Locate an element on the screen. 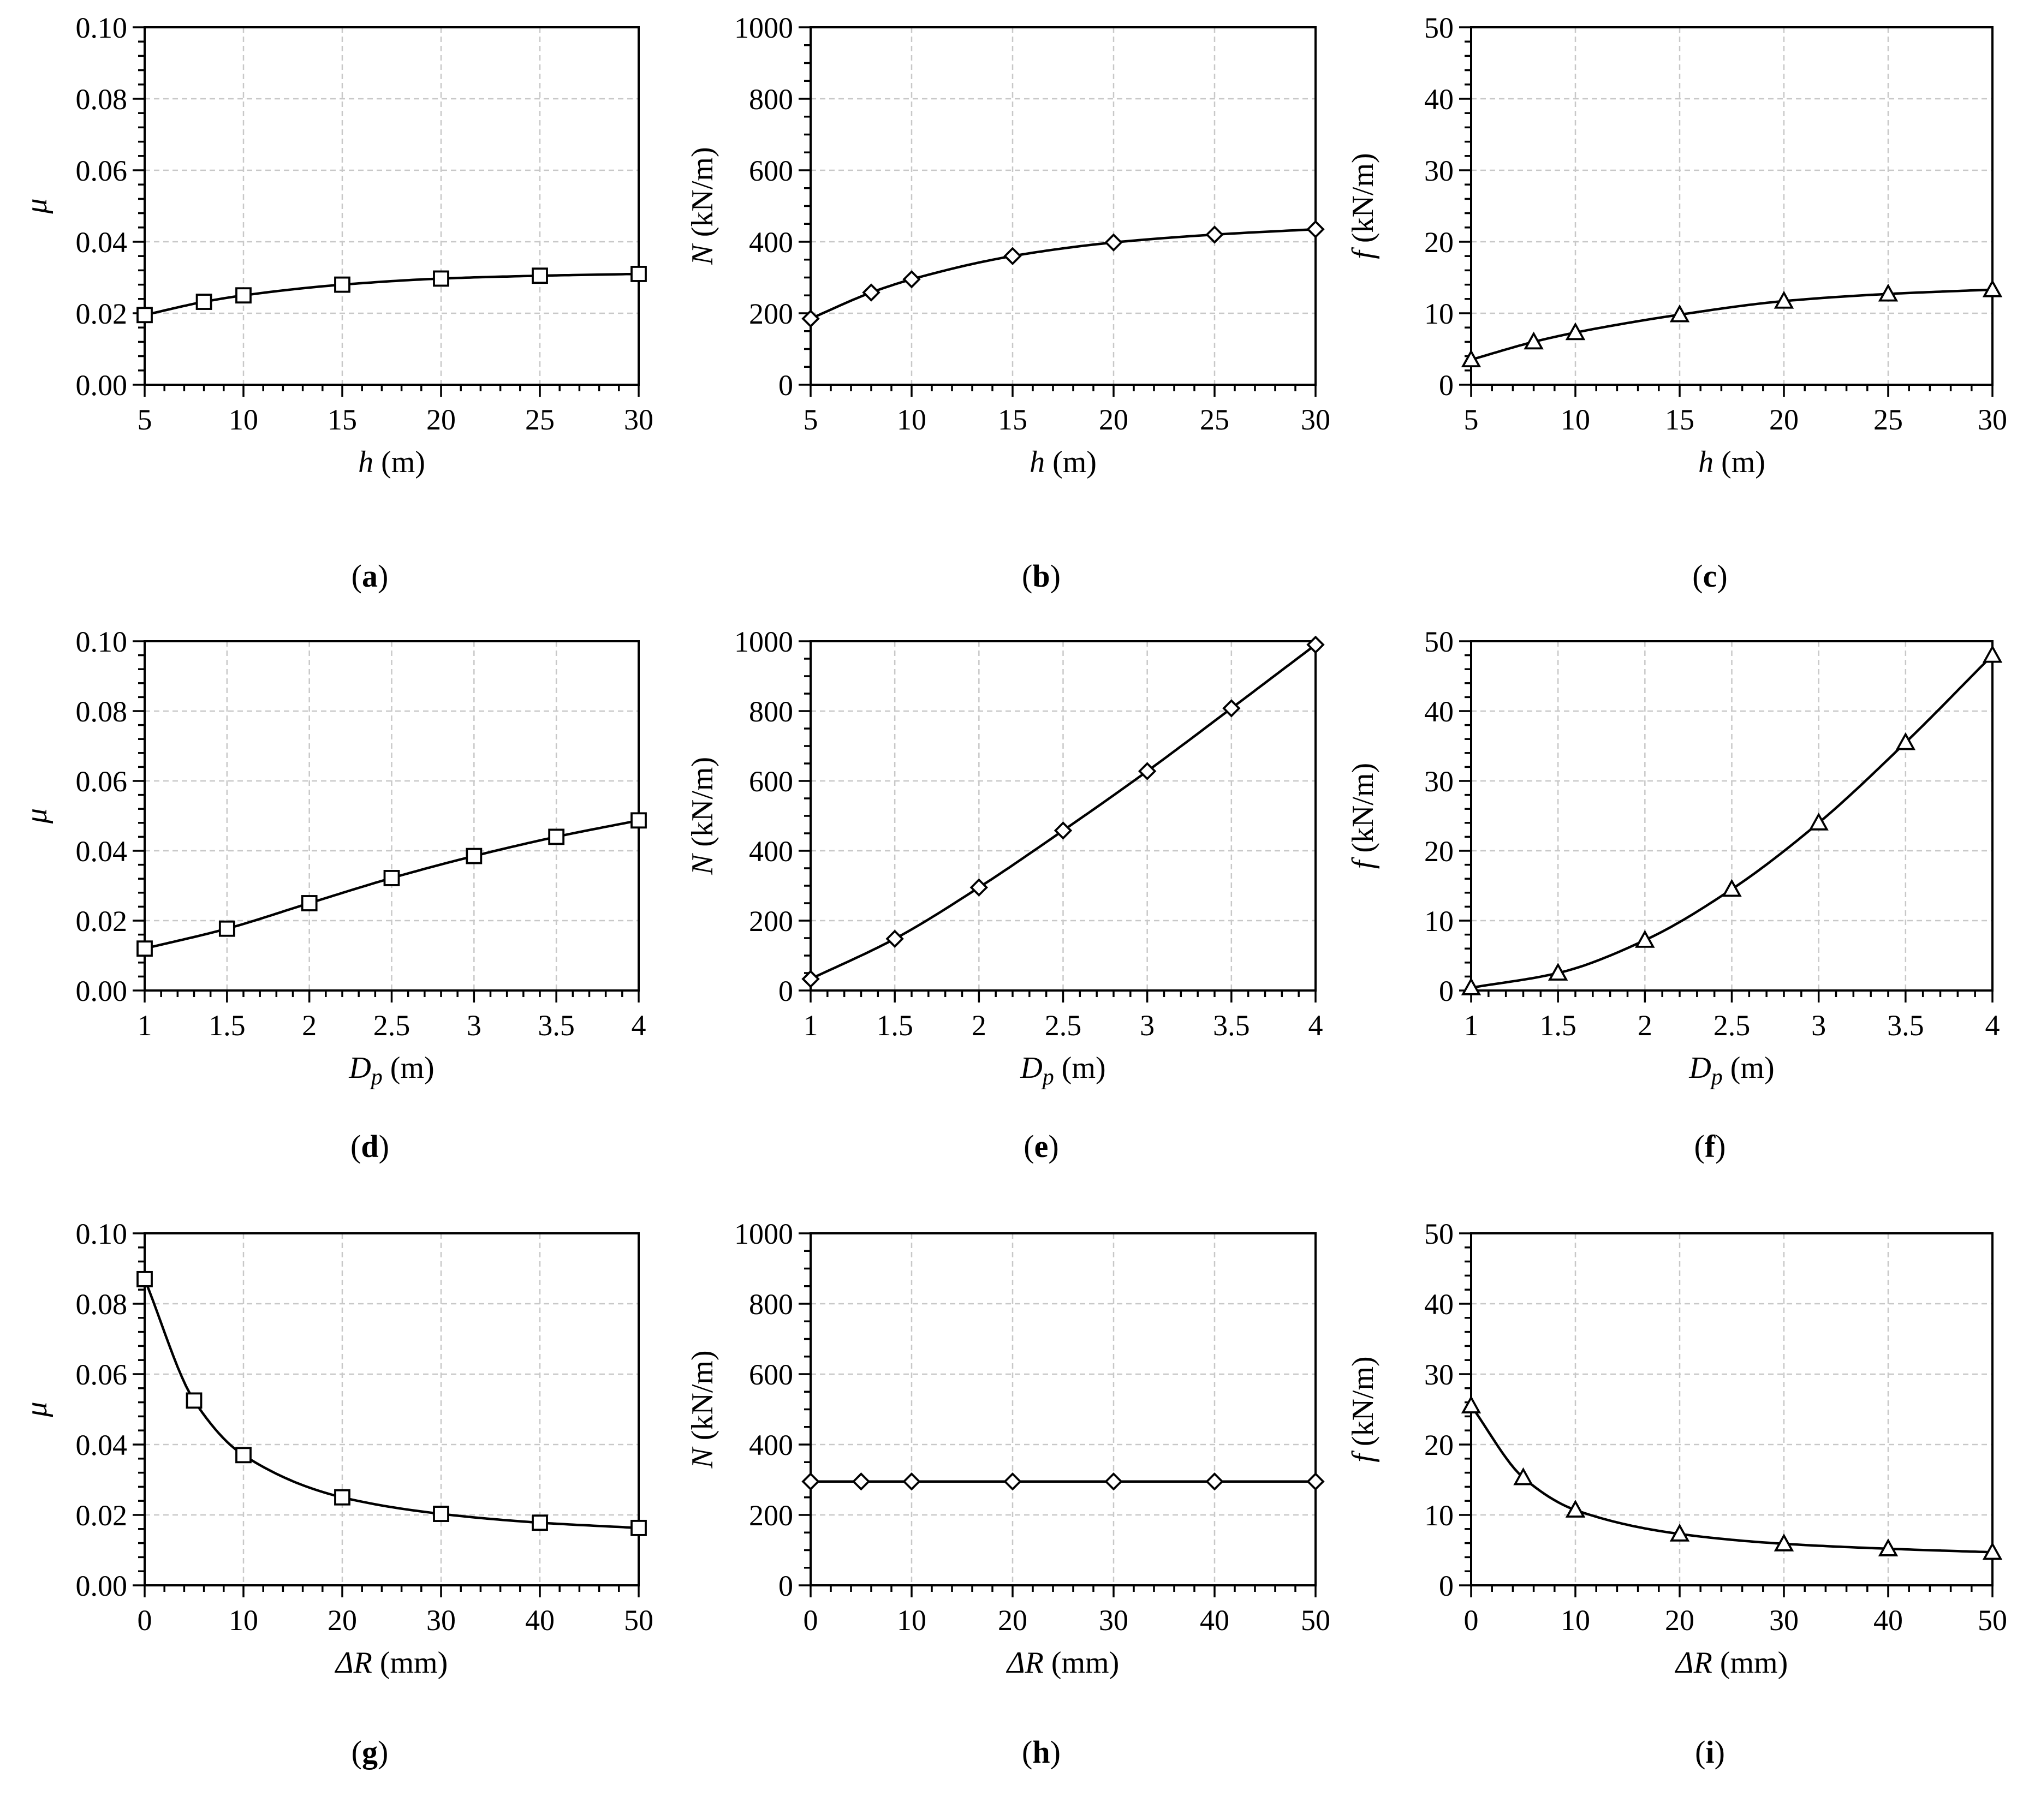  y-tick-label: 0.02 is located at coordinates (102, 921).